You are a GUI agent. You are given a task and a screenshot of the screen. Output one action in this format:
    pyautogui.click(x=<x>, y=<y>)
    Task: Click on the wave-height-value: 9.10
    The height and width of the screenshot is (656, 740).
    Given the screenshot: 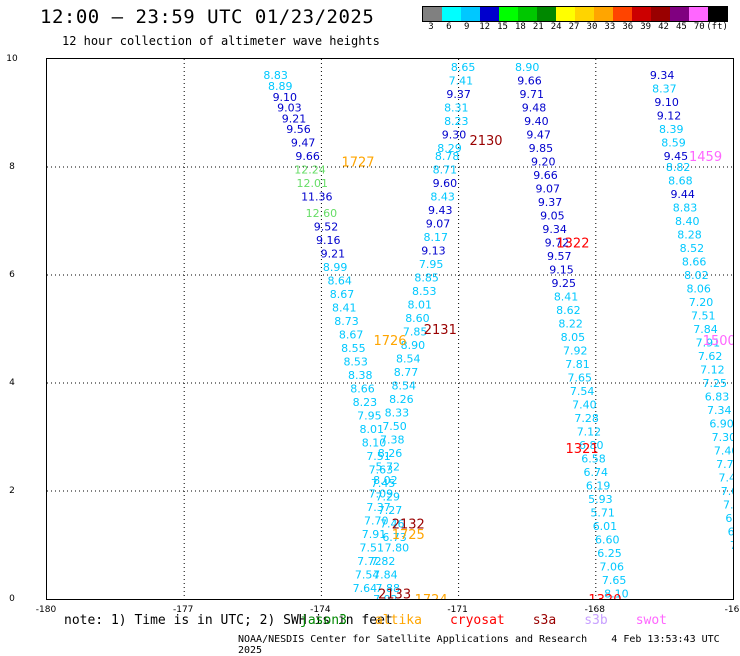 What is the action you would take?
    pyautogui.click(x=666, y=102)
    